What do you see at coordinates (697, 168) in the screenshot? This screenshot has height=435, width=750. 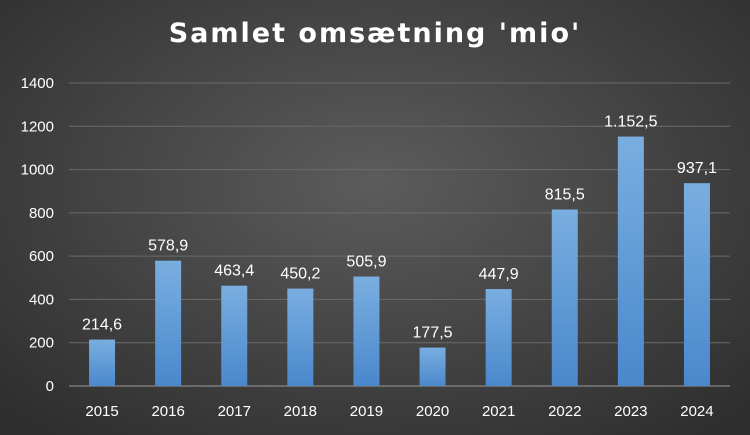 I see `data-label: 937,1` at bounding box center [697, 168].